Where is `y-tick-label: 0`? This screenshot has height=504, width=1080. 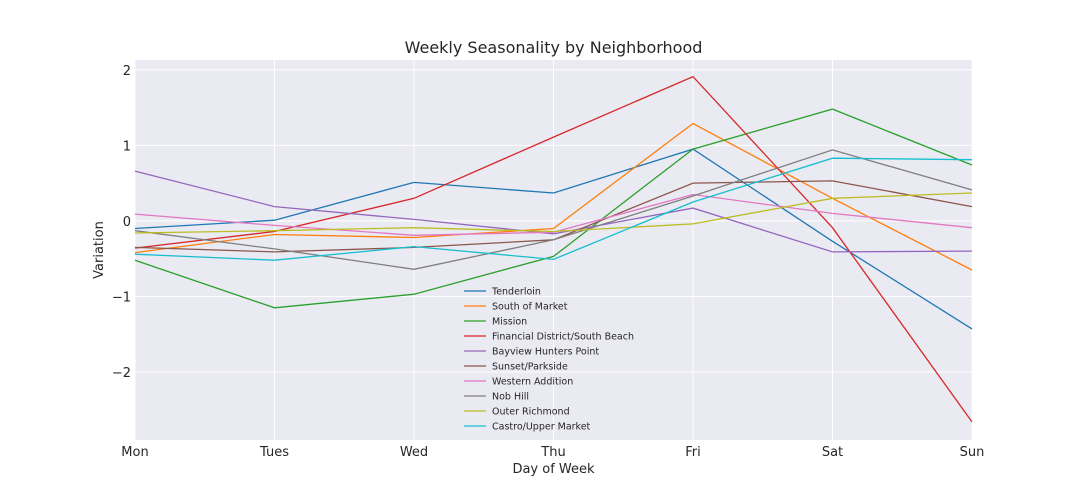 y-tick-label: 0 is located at coordinates (127, 222).